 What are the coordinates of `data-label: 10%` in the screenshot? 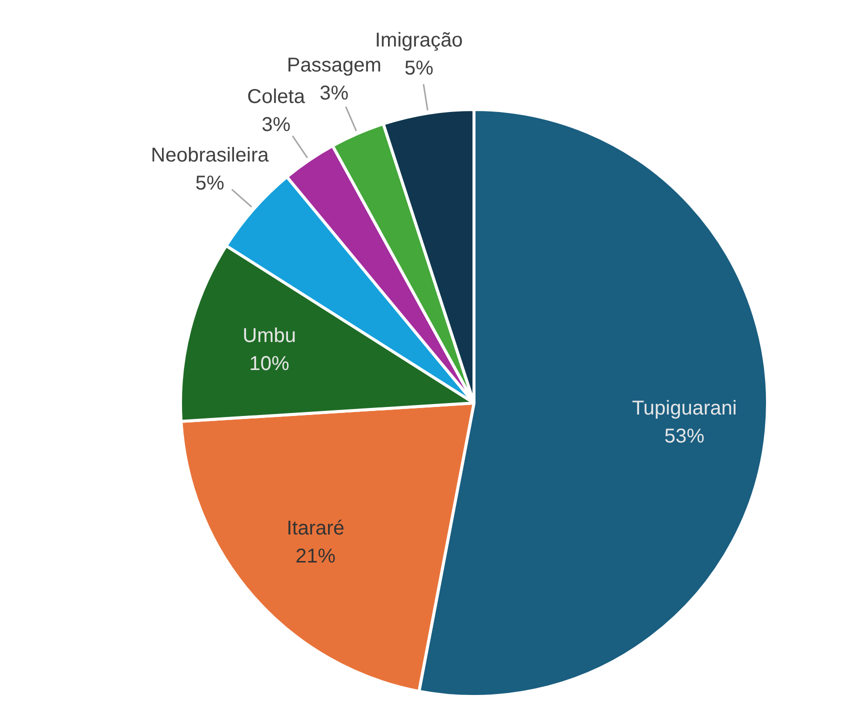 It's located at (269, 363).